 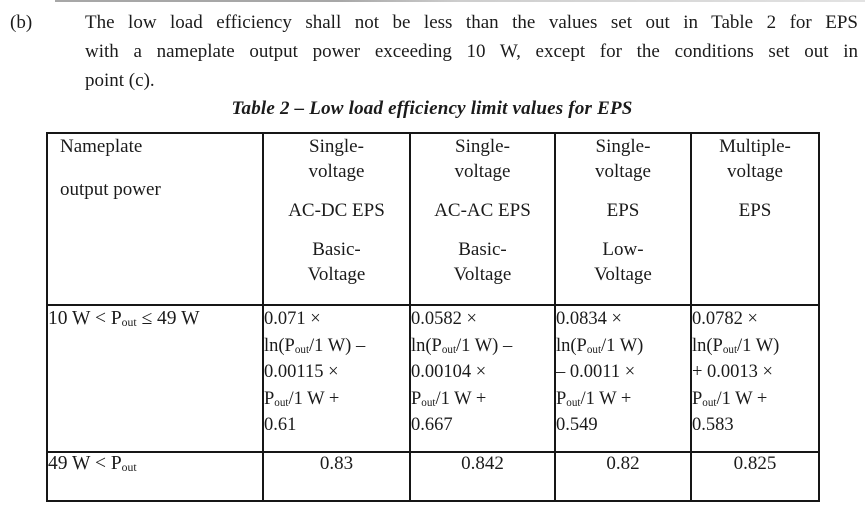 What do you see at coordinates (110, 189) in the screenshot?
I see `header-line: output power` at bounding box center [110, 189].